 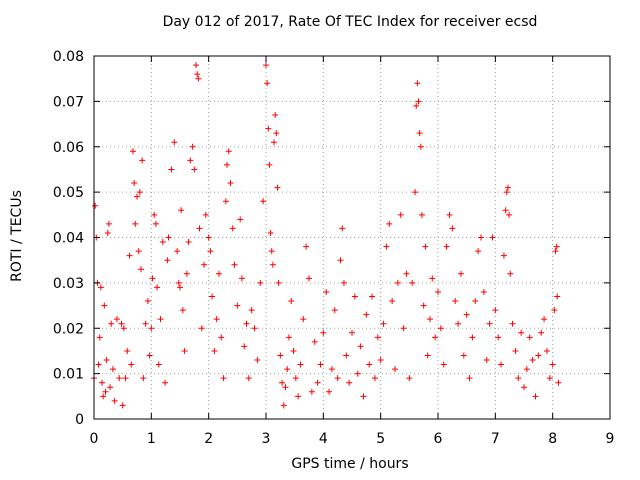 I want to click on x-tick-label: 2, so click(x=208, y=439).